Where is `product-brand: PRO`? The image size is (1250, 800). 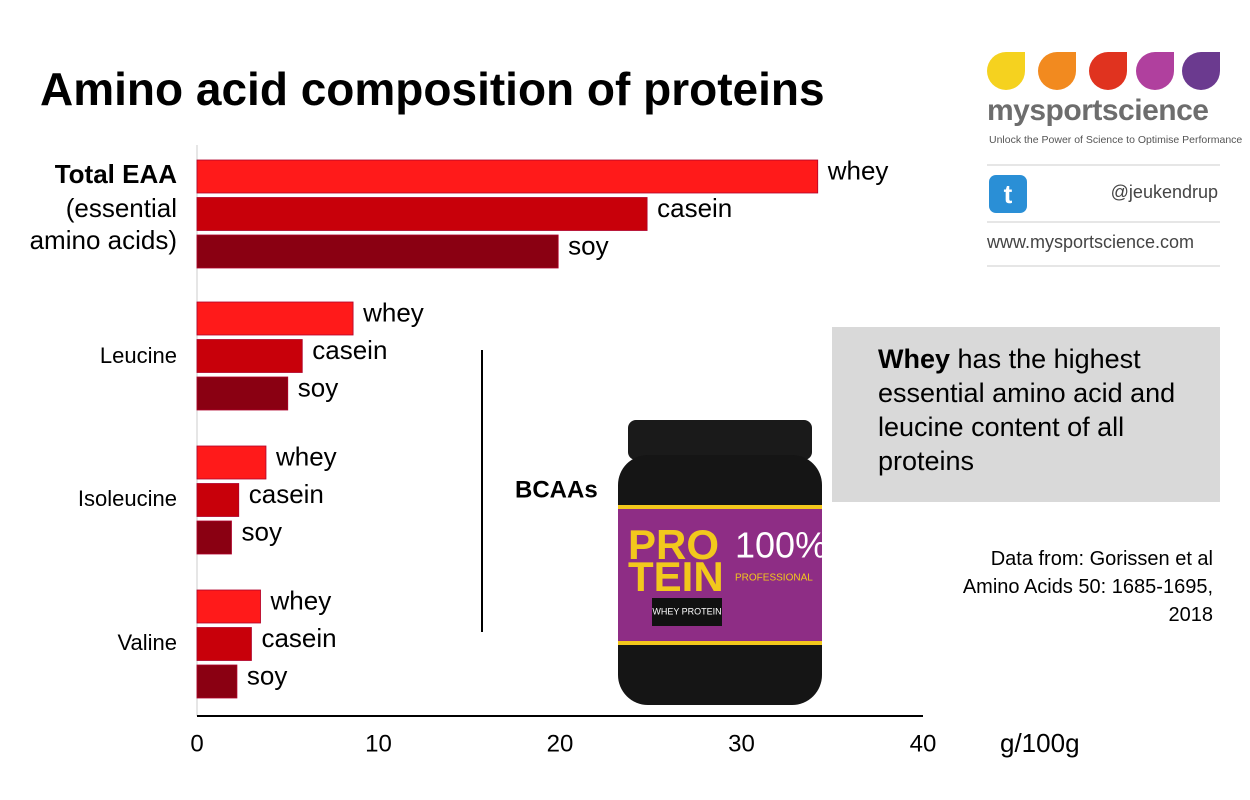 product-brand: PRO is located at coordinates (673, 544).